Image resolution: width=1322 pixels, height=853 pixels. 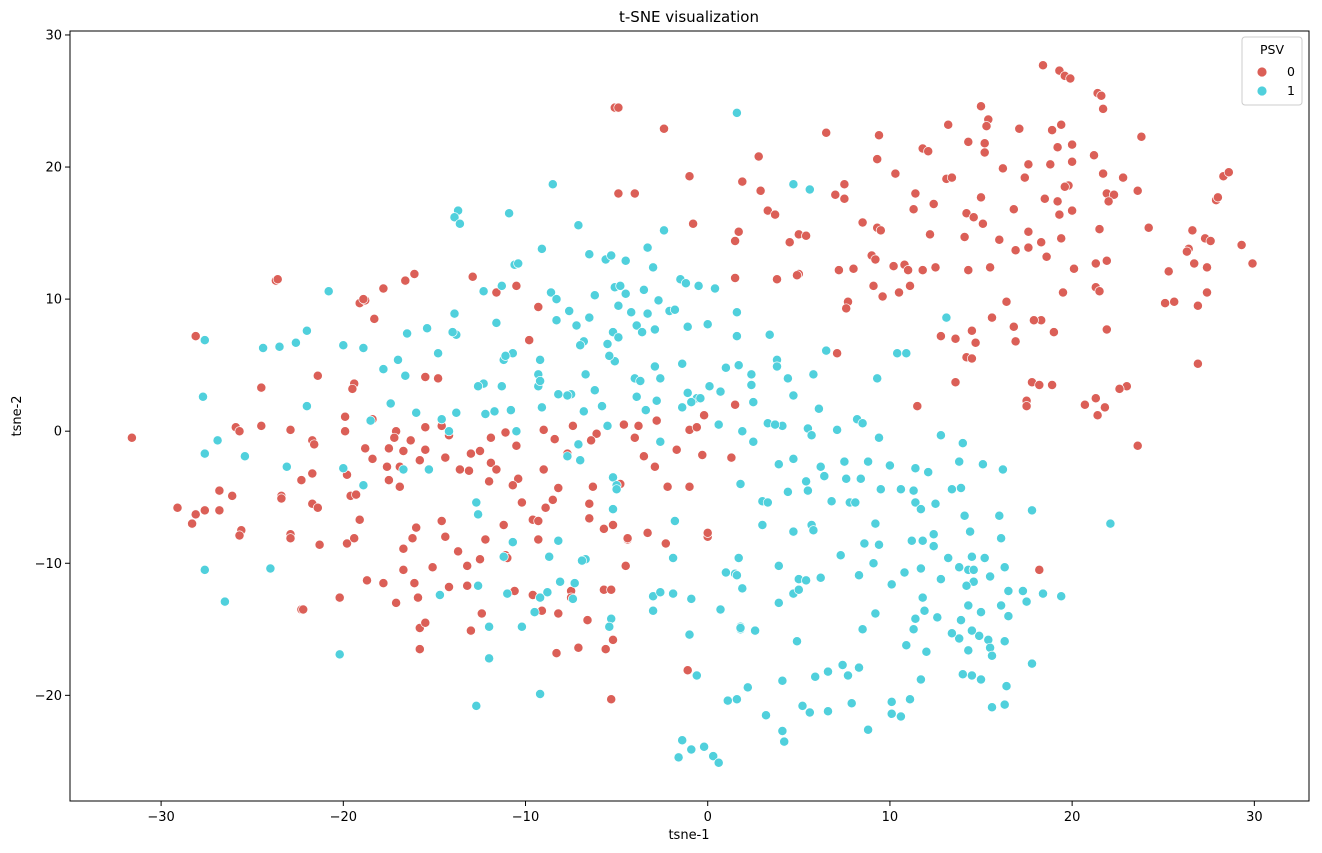 What do you see at coordinates (53, 168) in the screenshot?
I see `y-tick-label: 20` at bounding box center [53, 168].